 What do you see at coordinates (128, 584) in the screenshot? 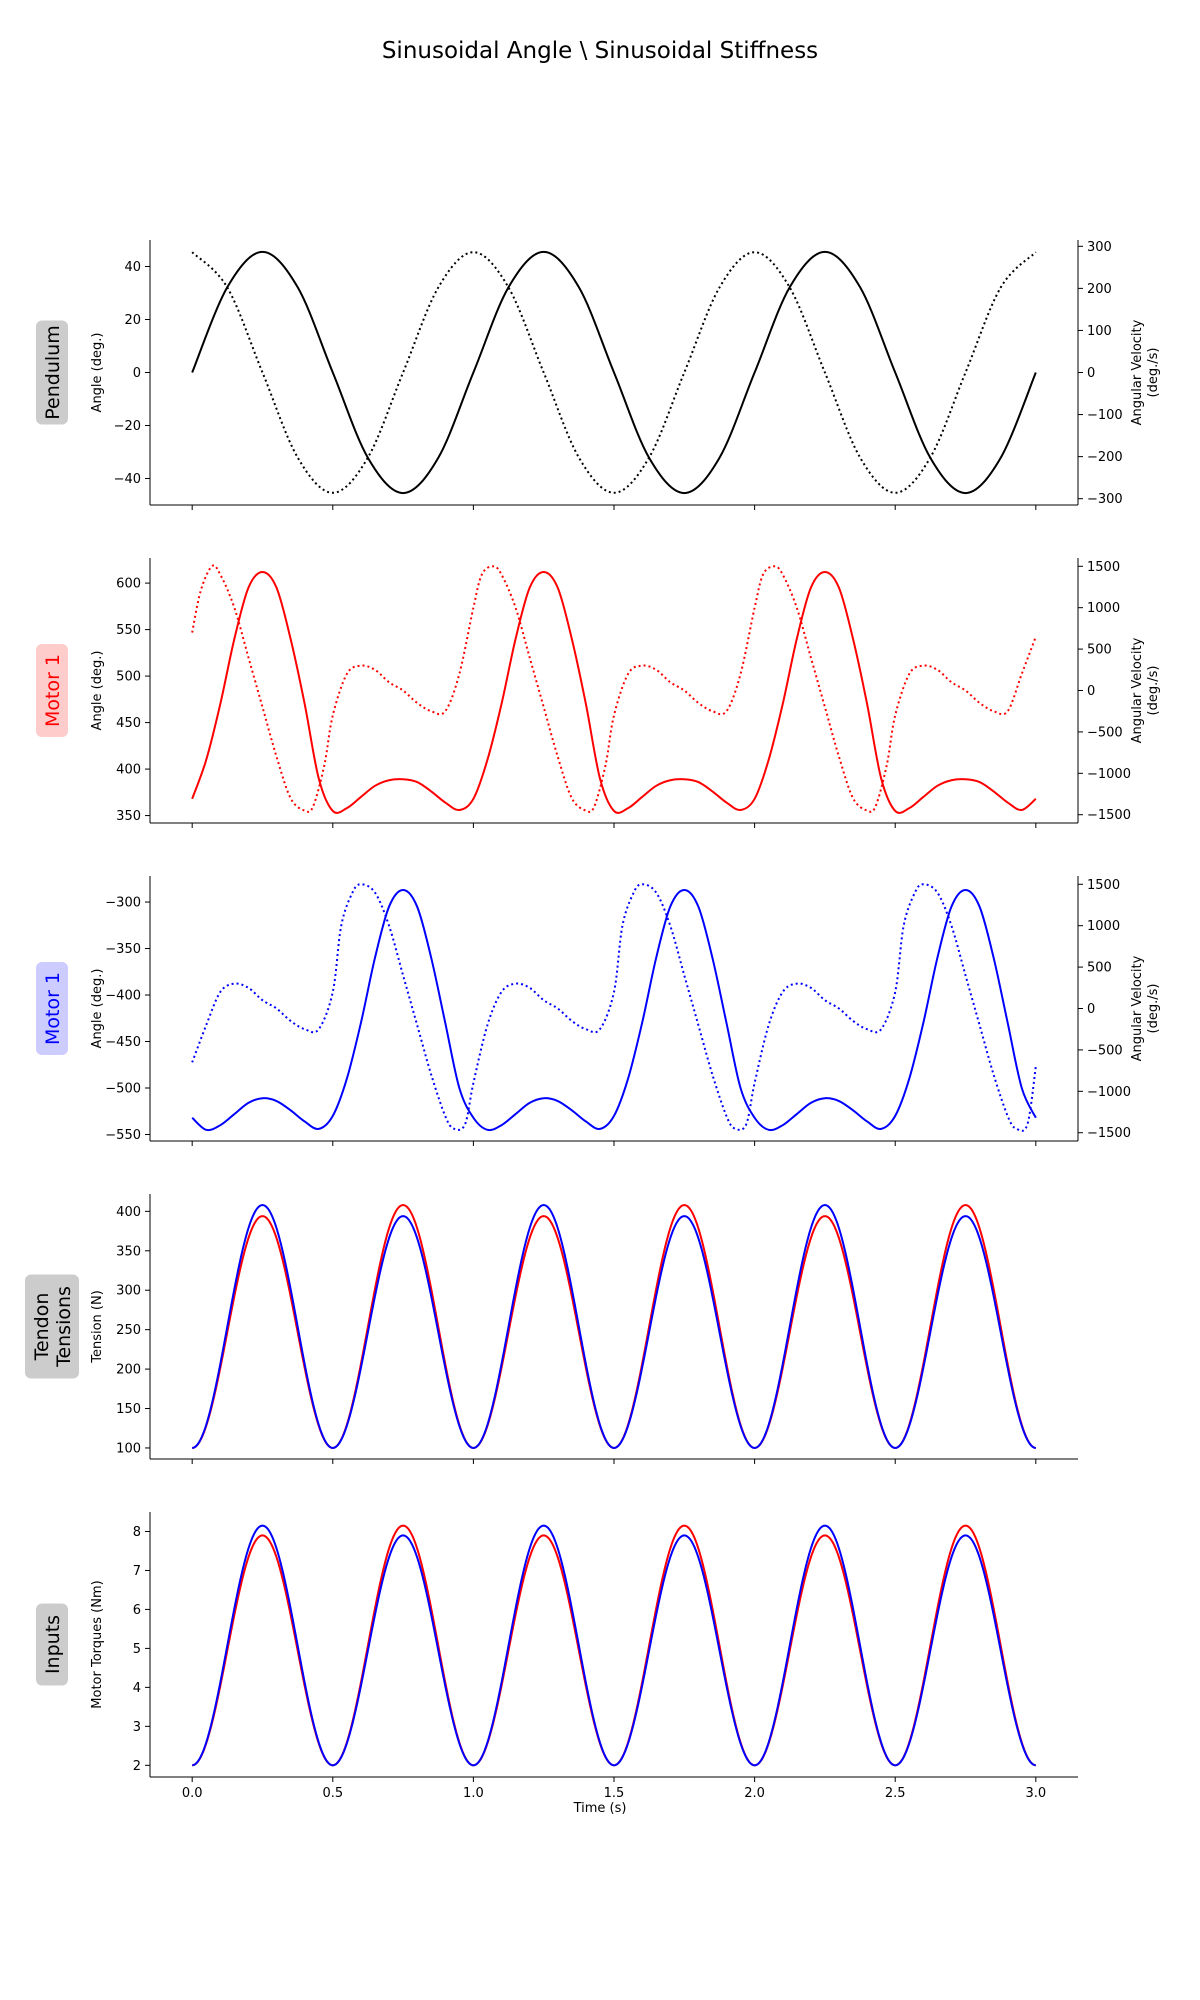
I see `y-tick-label: 600` at bounding box center [128, 584].